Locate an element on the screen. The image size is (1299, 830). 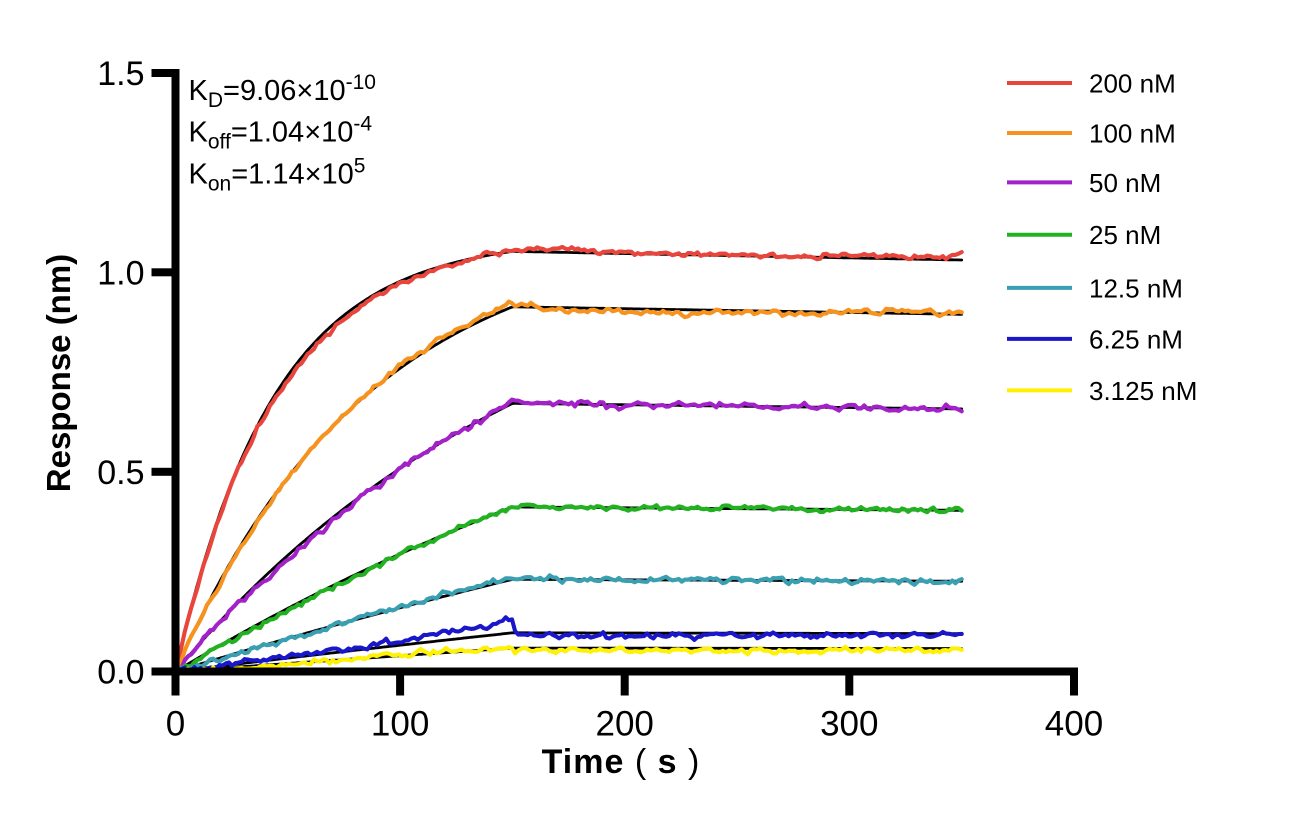
svg-text: 50 nM is located at coordinates (1125, 183).